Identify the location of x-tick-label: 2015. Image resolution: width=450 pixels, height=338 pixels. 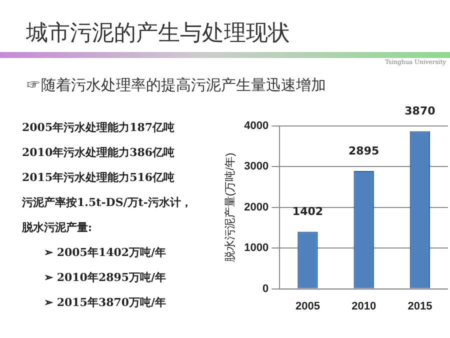
(420, 306).